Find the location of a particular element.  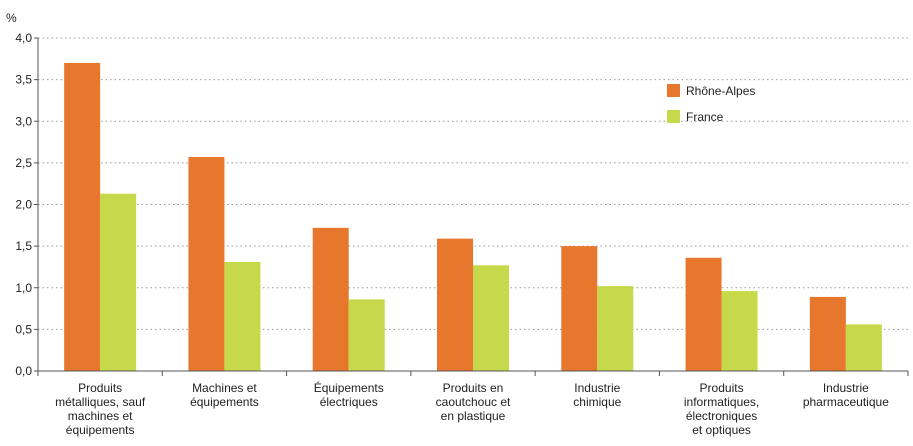

legend-label: France is located at coordinates (705, 117).